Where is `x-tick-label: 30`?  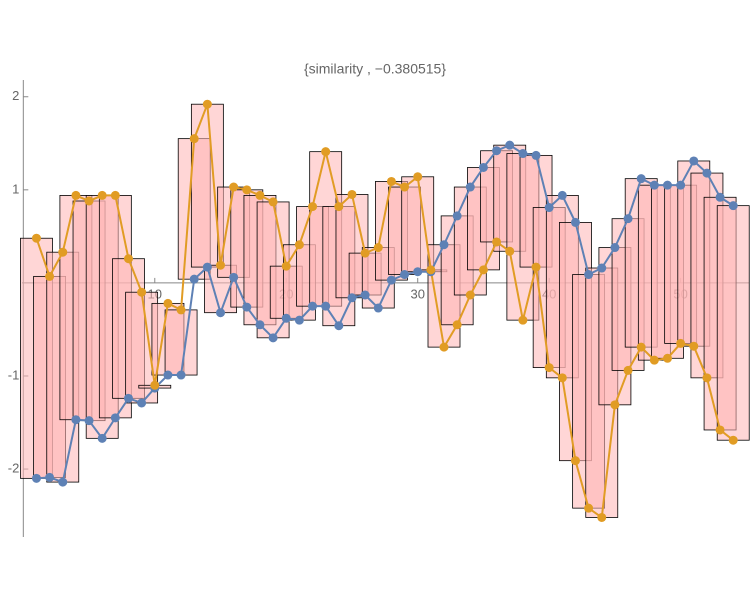 x-tick-label: 30 is located at coordinates (417, 293).